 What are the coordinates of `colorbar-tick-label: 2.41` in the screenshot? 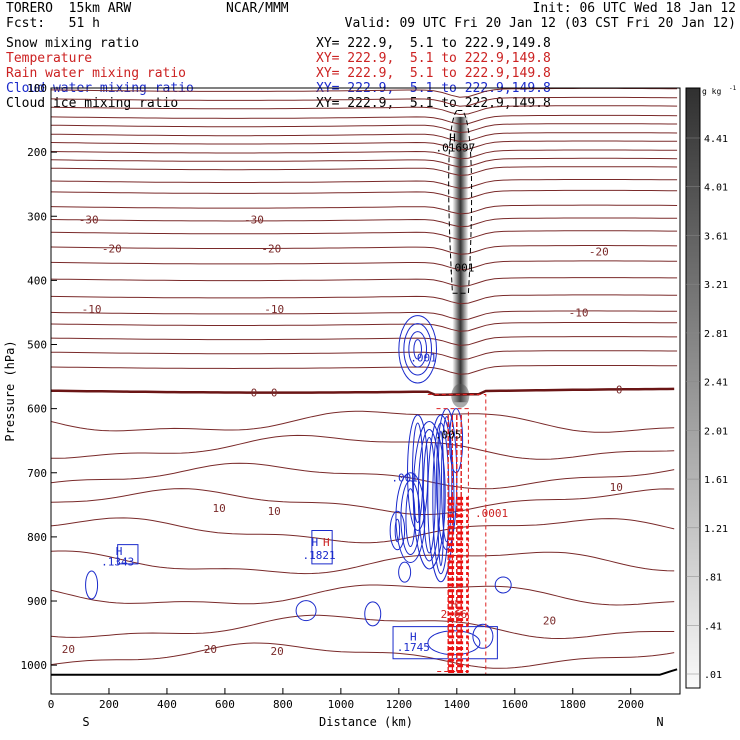 It's located at (716, 383).